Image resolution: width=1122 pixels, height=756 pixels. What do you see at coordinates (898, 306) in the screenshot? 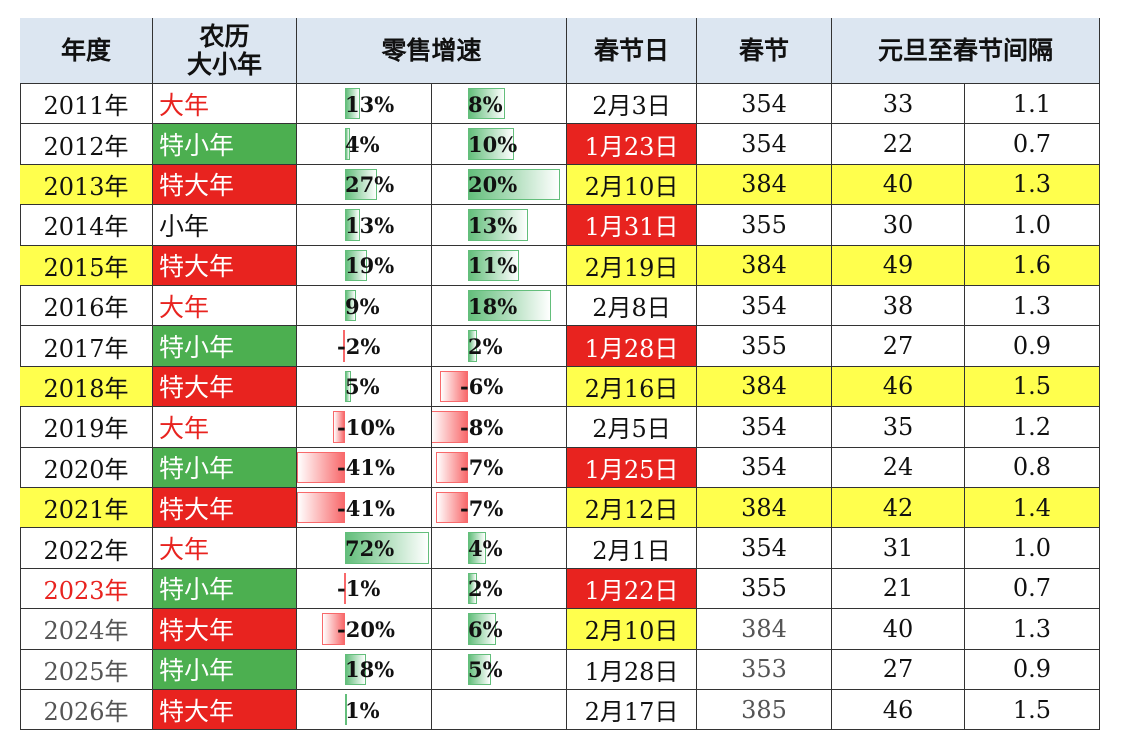
I see `interval-days: 38` at bounding box center [898, 306].